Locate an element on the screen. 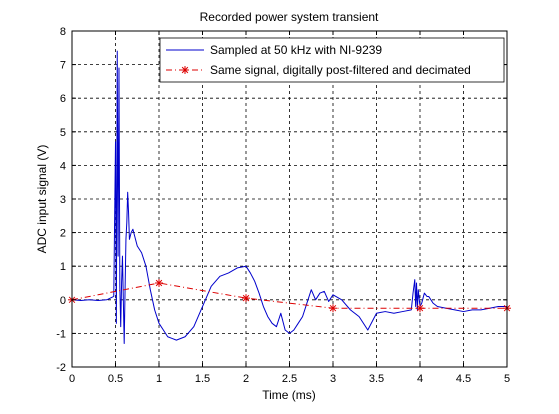  legend-marker-filtered is located at coordinates (185, 70).